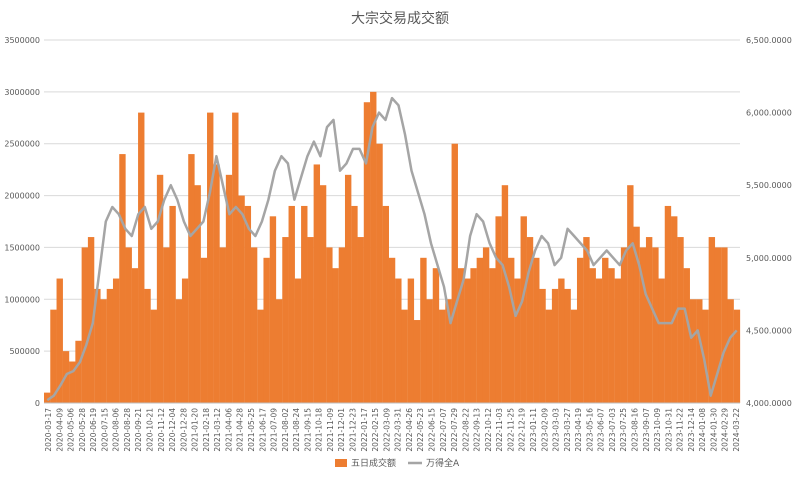  What do you see at coordinates (296, 430) in the screenshot?
I see `x-tick-label: 2021-08-24` at bounding box center [296, 430].